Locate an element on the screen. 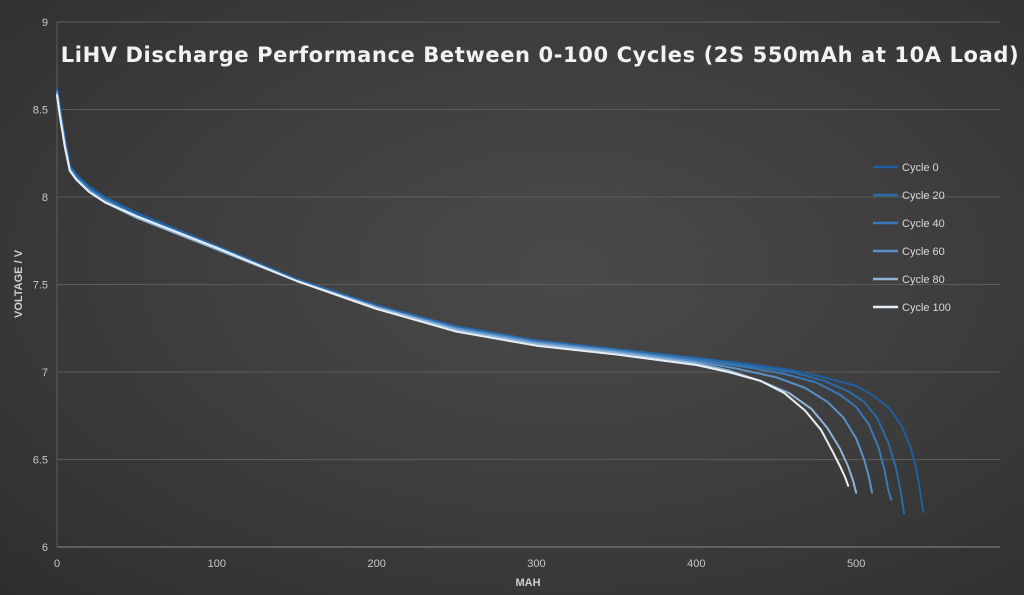  y-tick-label: 7 is located at coordinates (45, 373).